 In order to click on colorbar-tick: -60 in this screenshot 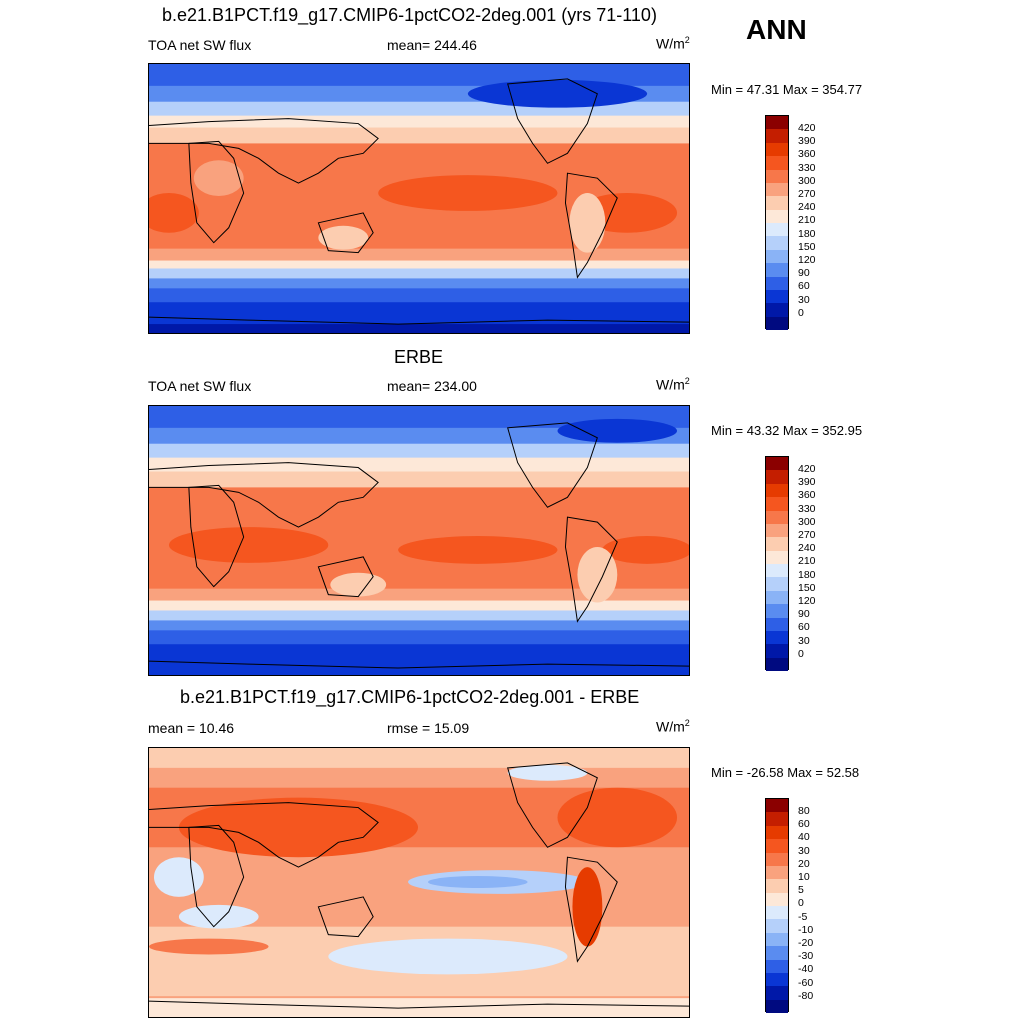, I will do `click(806, 982)`.